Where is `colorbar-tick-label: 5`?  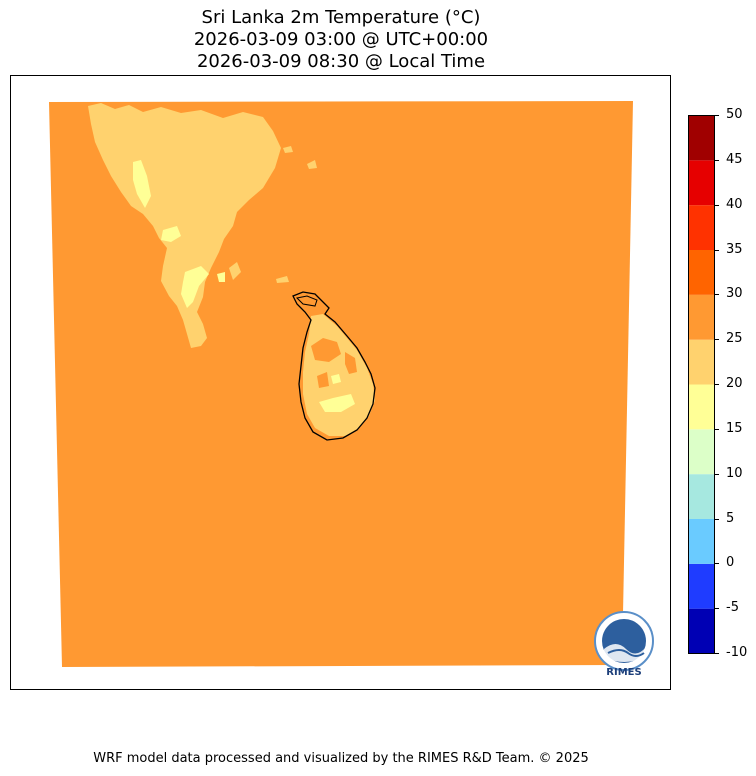
colorbar-tick-label: 5 is located at coordinates (730, 518).